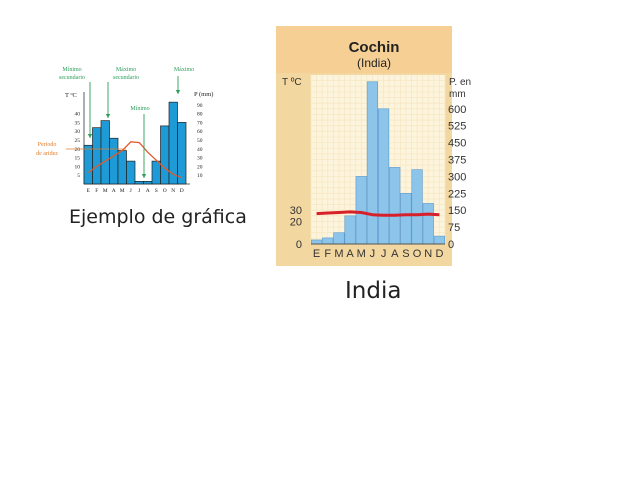  I want to click on sample-left-ticks: 5 10 15 20 25 30 35 40, so click(78, 146).